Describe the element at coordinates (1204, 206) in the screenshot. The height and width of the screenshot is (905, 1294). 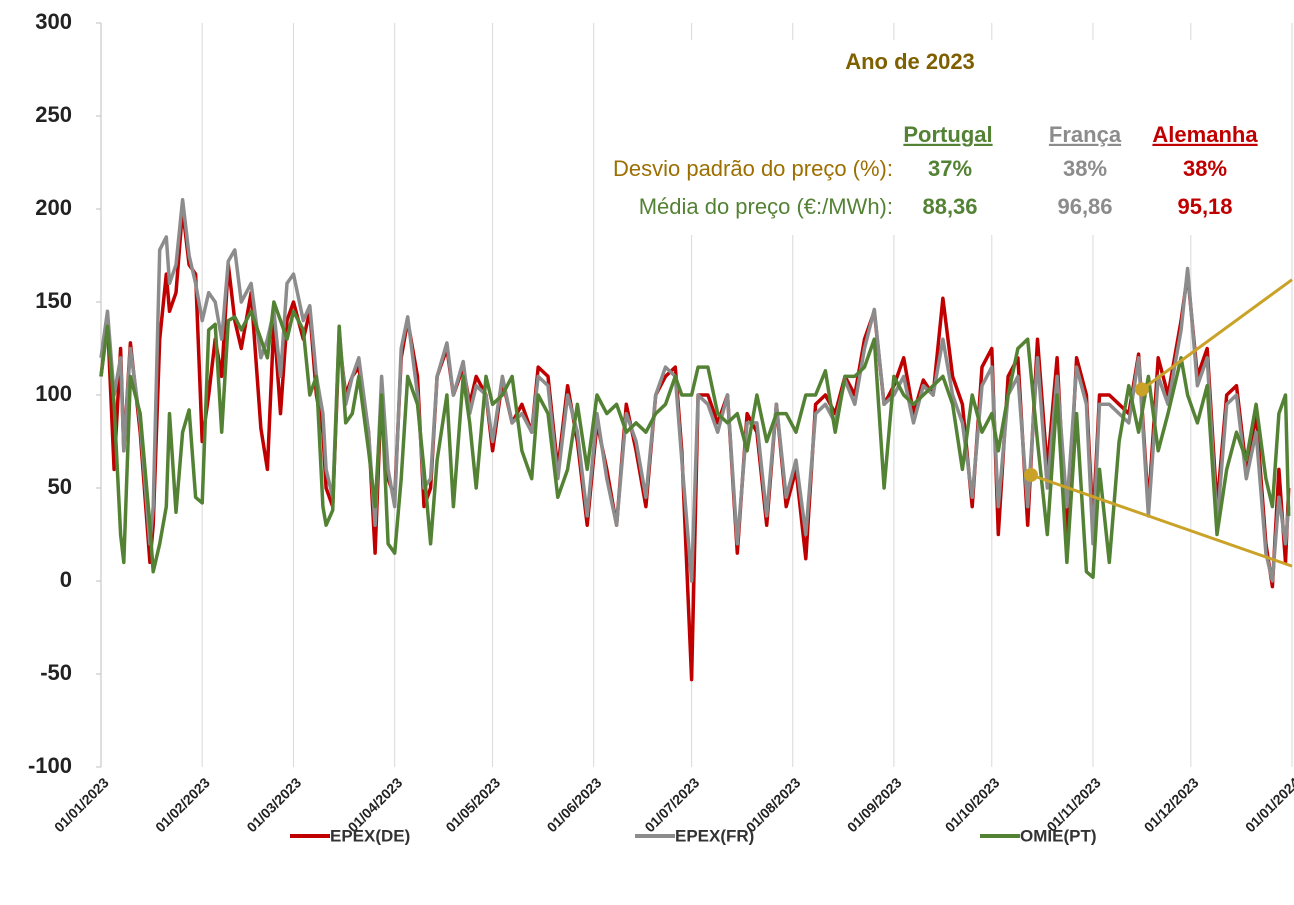
I see `row-value: 95,18` at that location.